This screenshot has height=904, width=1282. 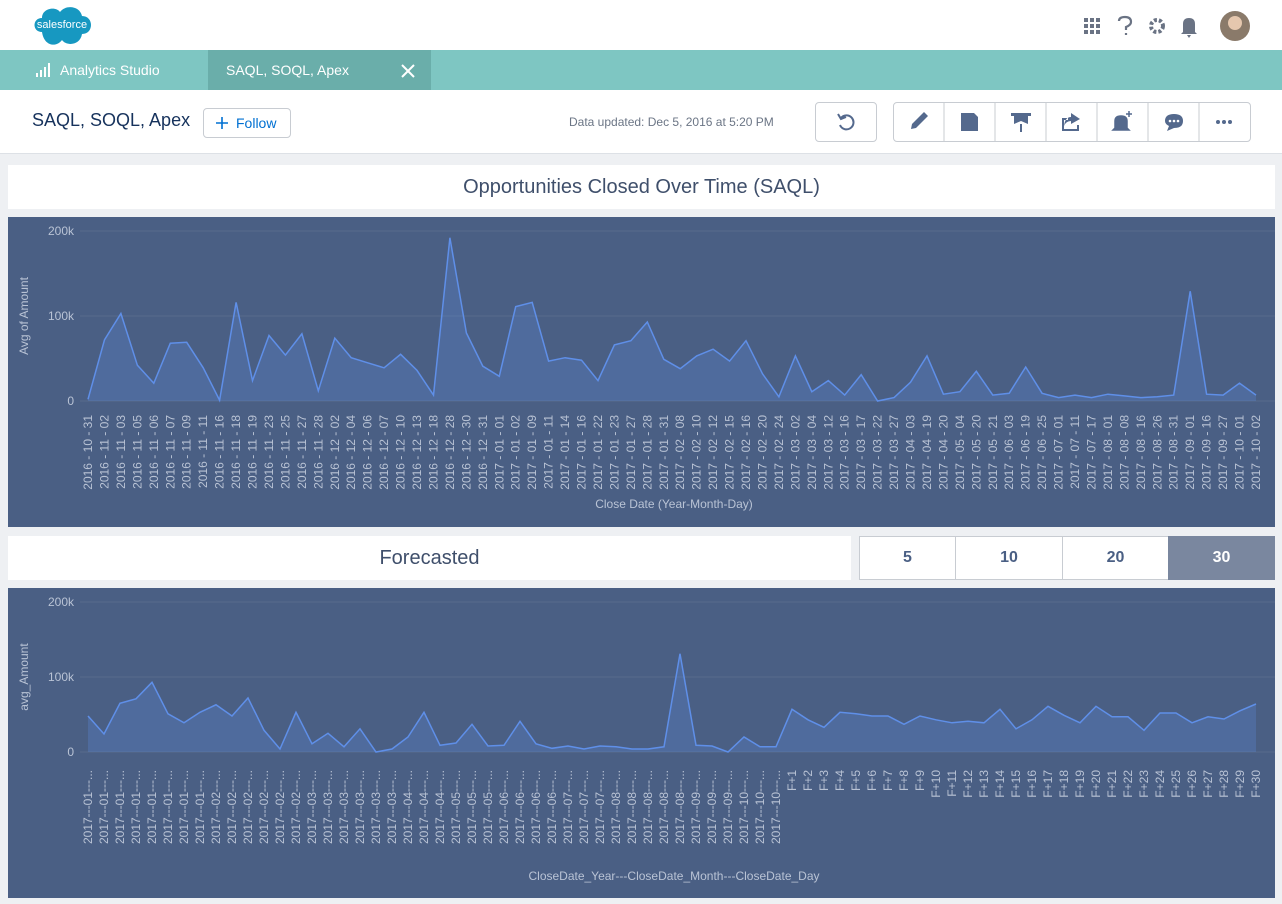 I want to click on settings-icon, so click(x=1157, y=26).